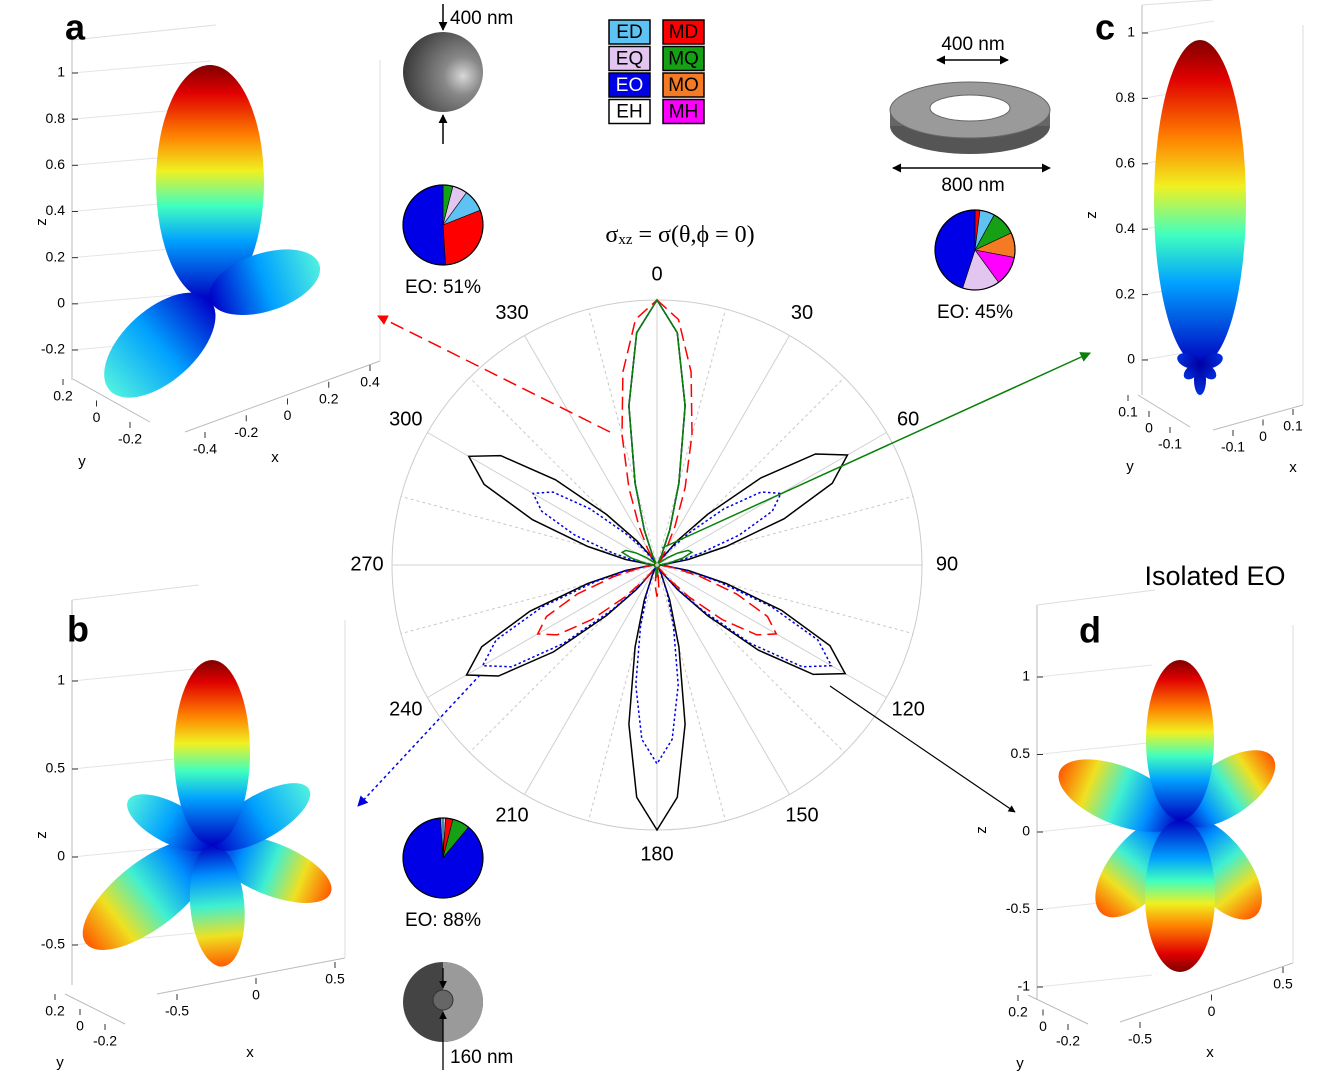 The height and width of the screenshot is (1076, 1324). I want to click on legend-entry: EQ, so click(629, 58).